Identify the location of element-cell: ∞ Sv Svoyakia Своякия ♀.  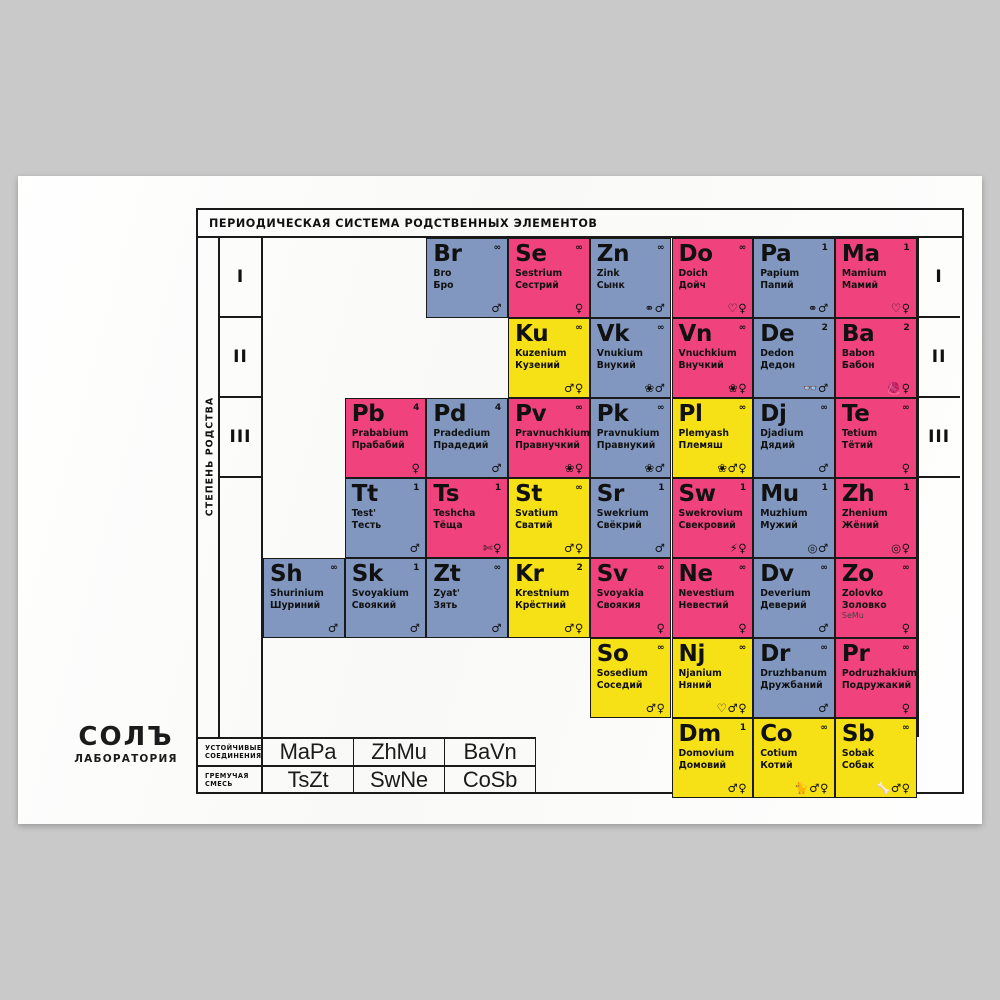
(630, 598).